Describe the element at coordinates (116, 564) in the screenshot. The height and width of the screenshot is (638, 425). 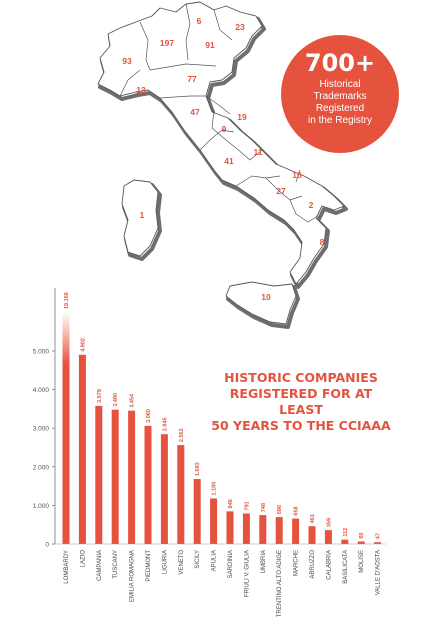
I see `x-tick-label: TUSCANY` at that location.